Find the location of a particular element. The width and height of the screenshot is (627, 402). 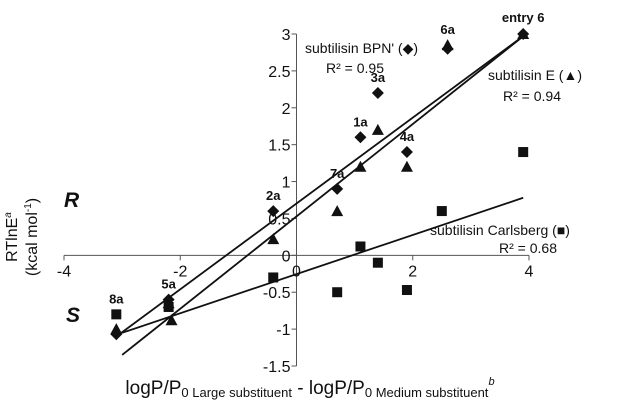

region-label-s: S is located at coordinates (73, 315).